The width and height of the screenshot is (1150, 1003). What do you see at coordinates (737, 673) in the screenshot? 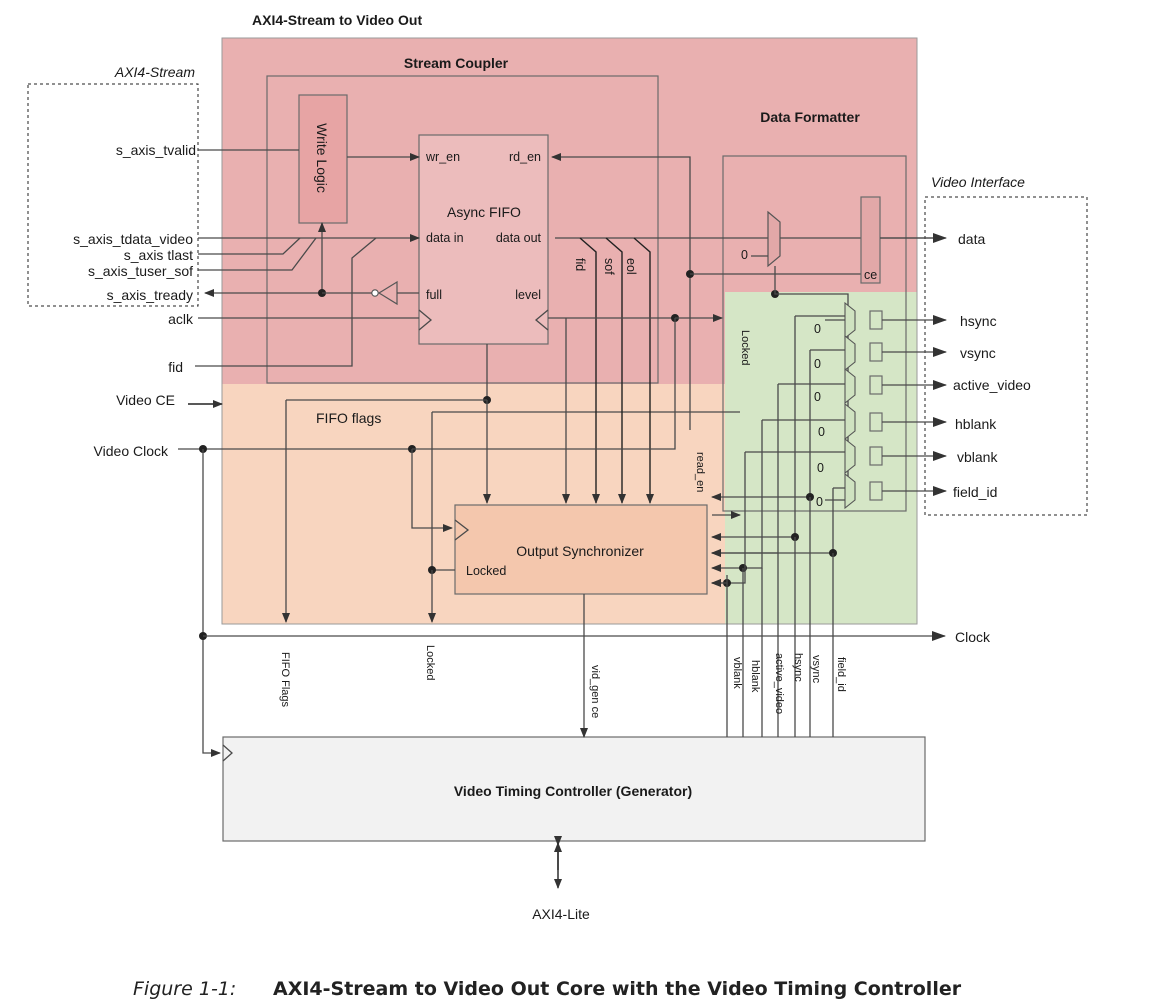
I see `vtc-output-vblank: vblank` at bounding box center [737, 673].